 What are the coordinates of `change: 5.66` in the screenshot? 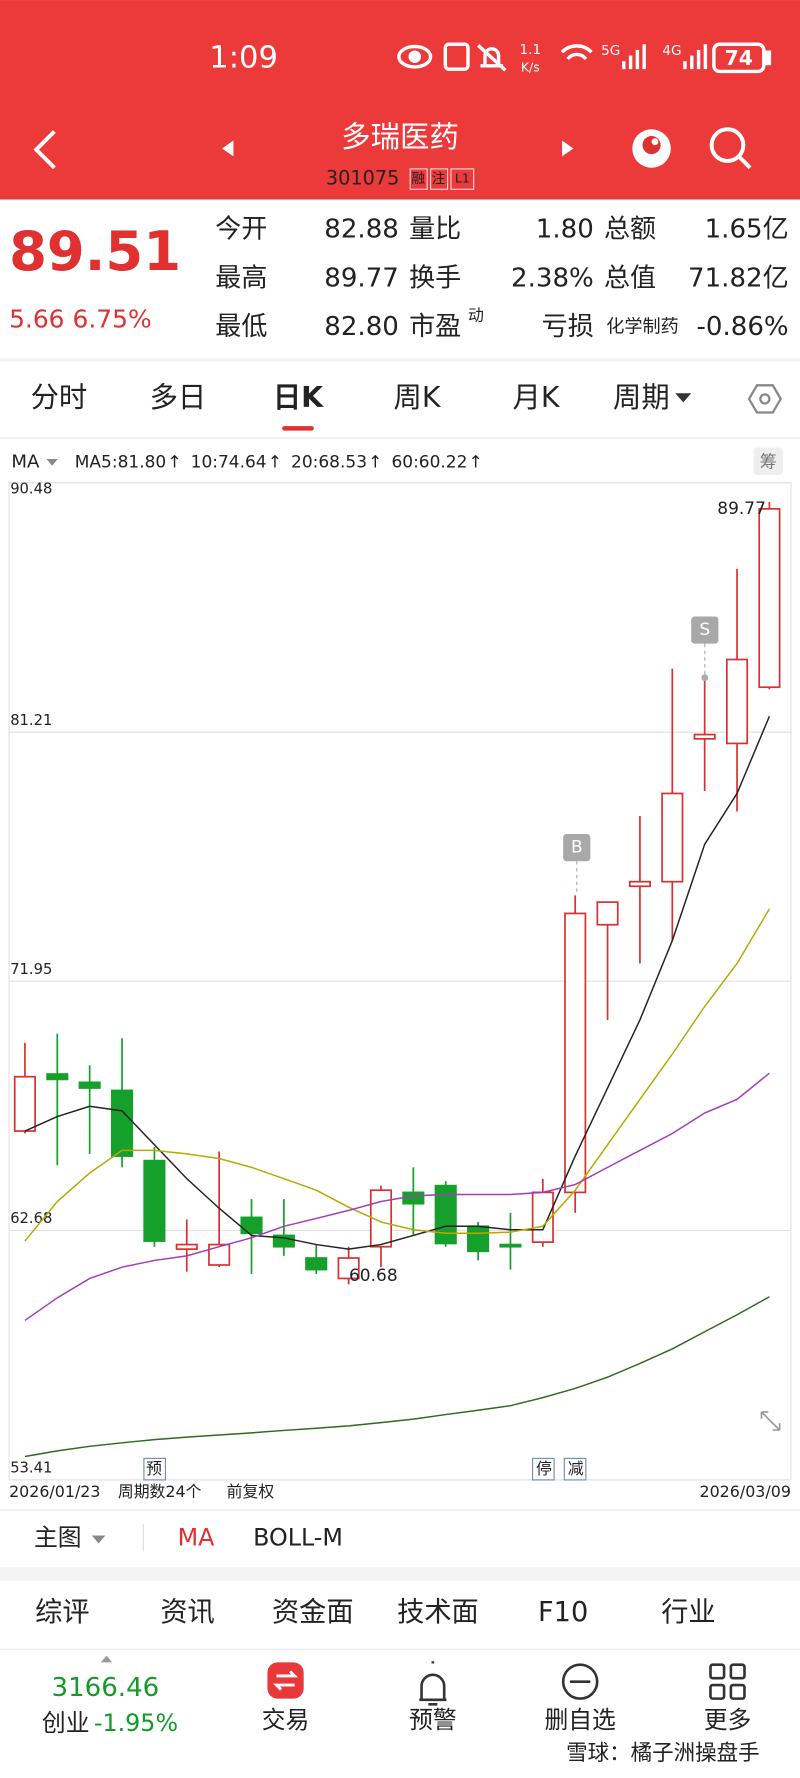 It's located at (36, 319).